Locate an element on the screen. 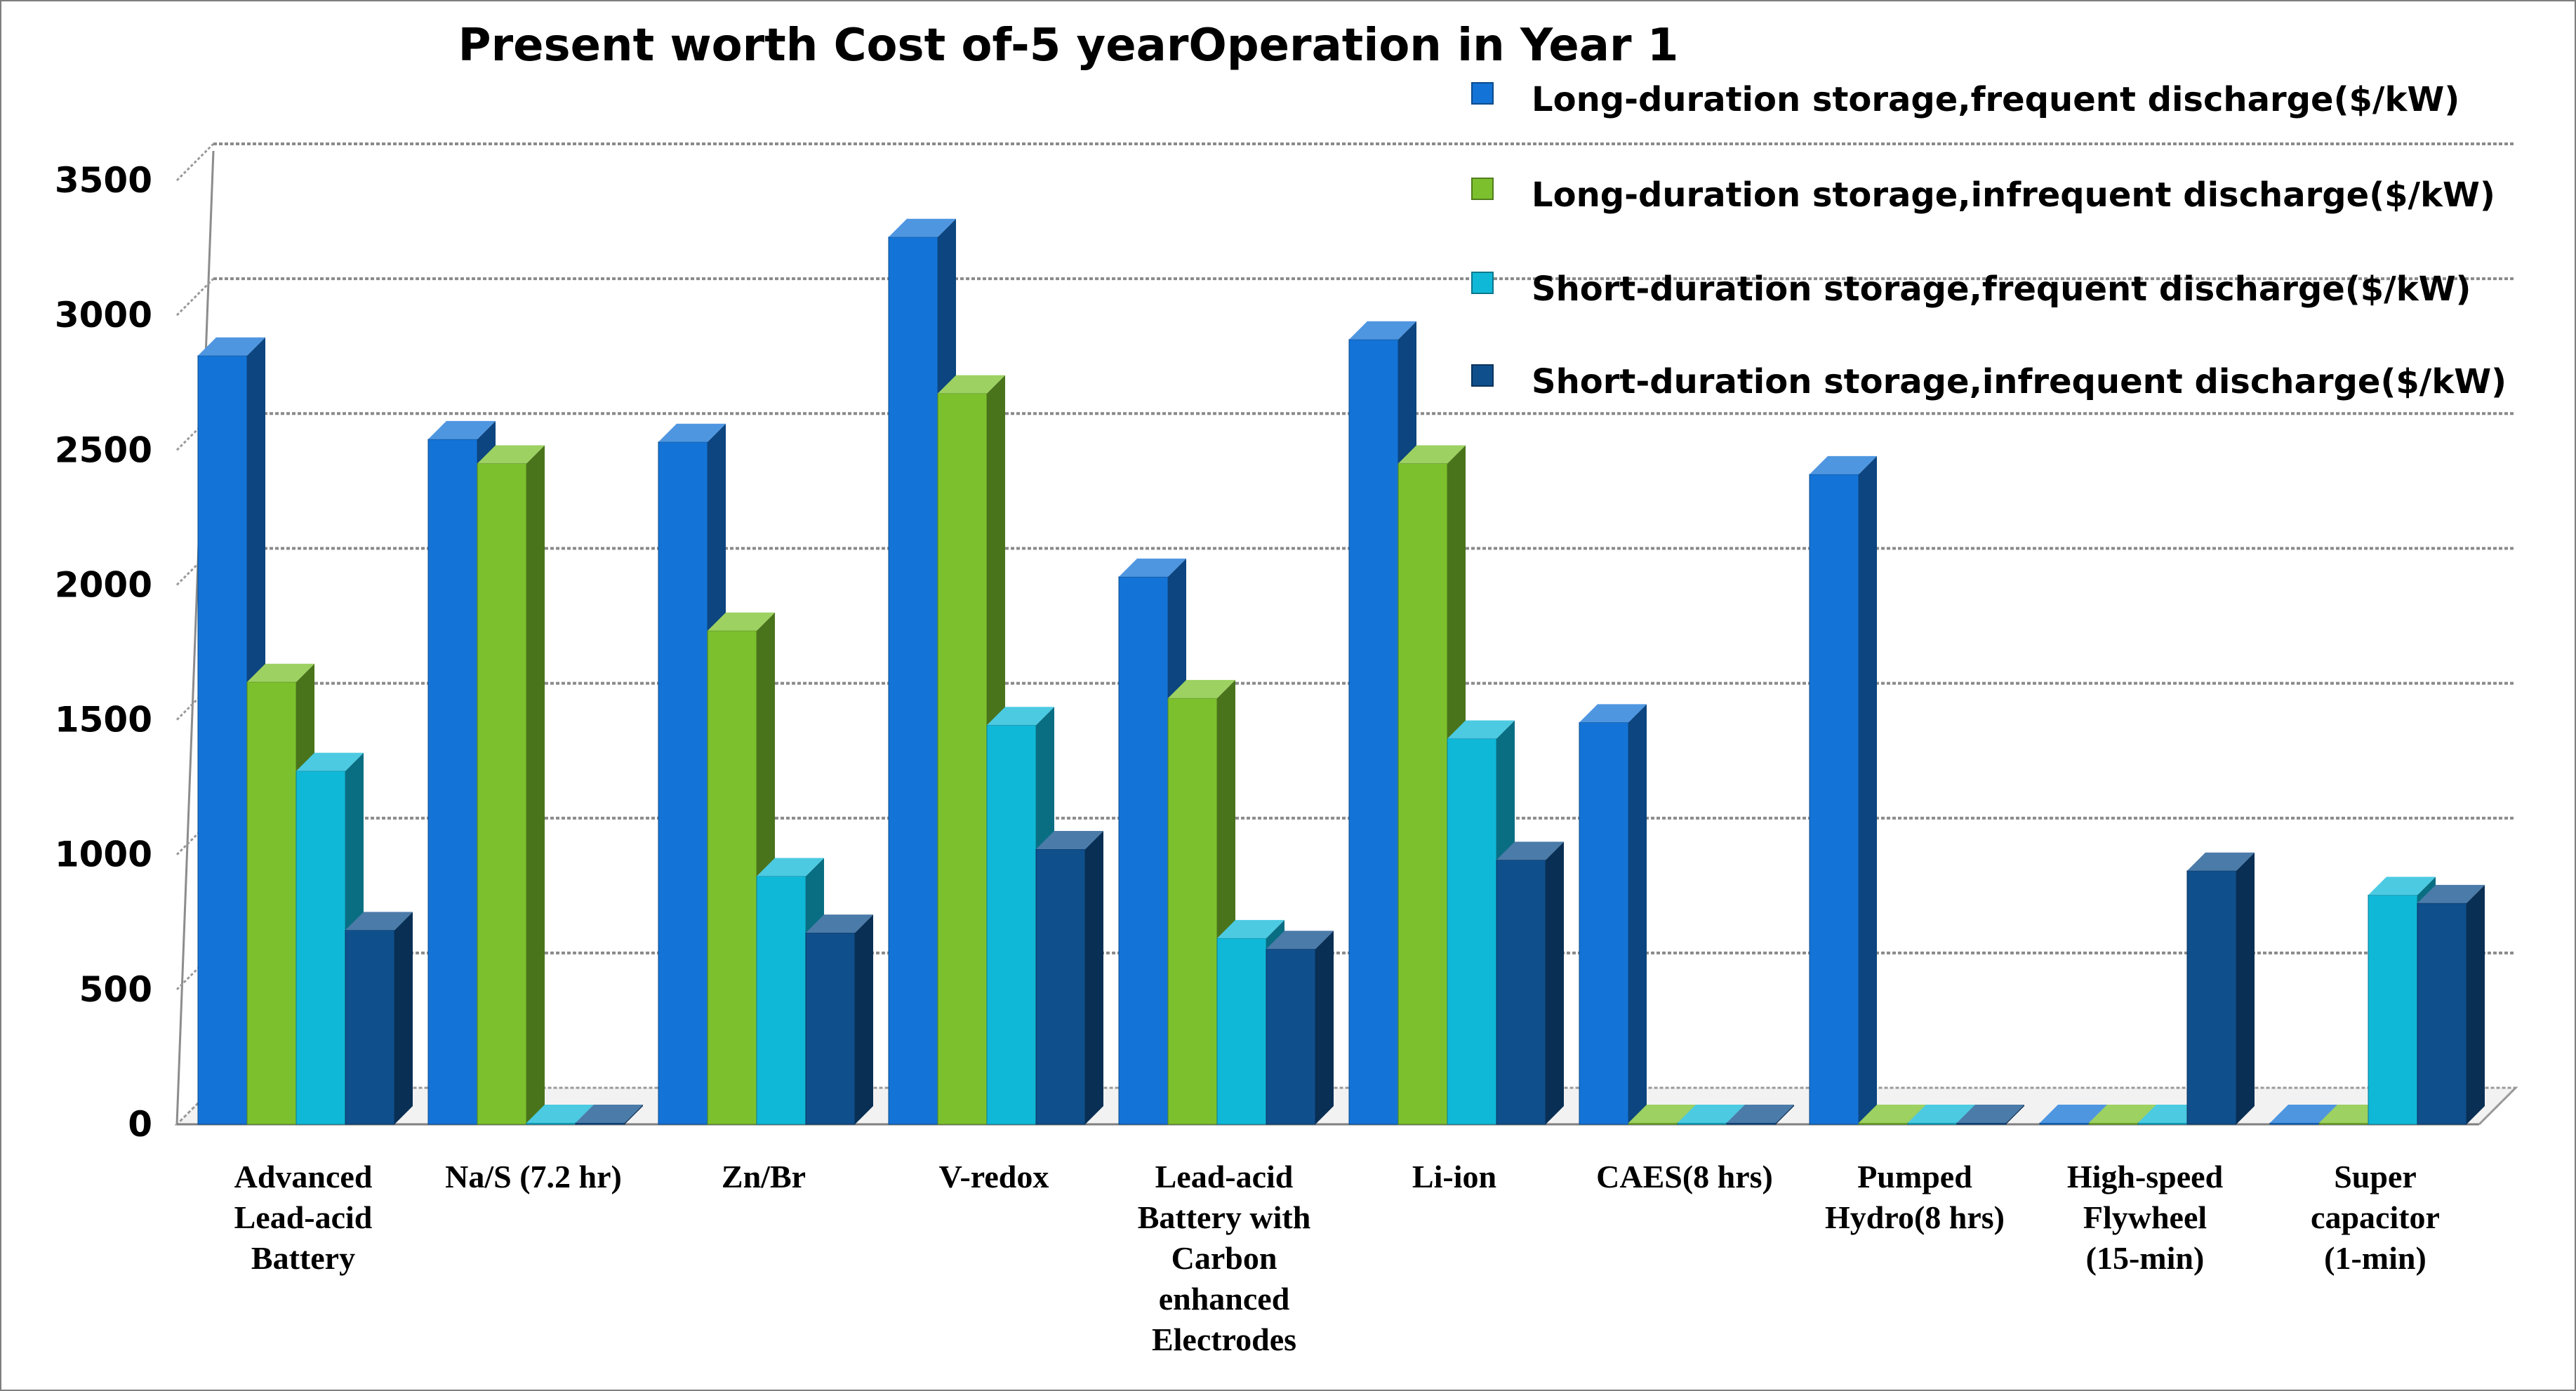 The height and width of the screenshot is (1391, 2576). floor-right-edge is located at coordinates (2498, 1106).